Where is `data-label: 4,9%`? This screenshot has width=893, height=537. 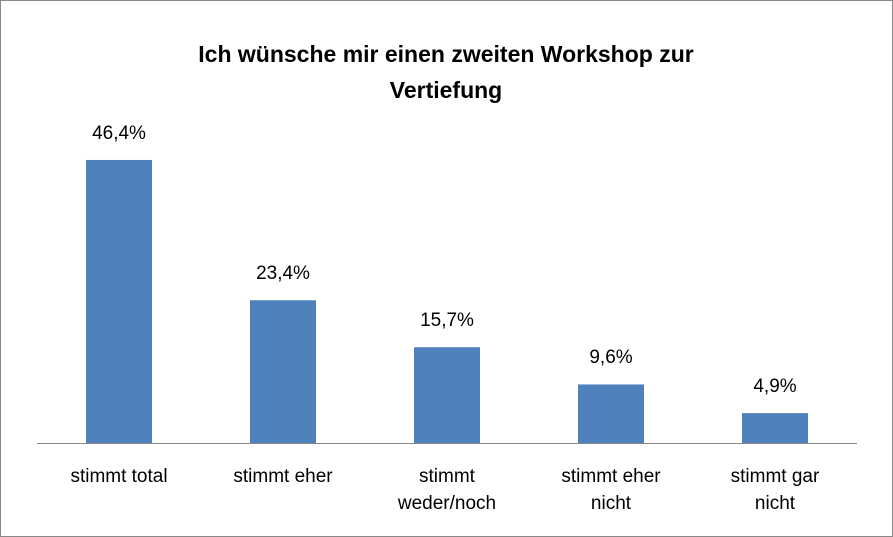 data-label: 4,9% is located at coordinates (775, 387).